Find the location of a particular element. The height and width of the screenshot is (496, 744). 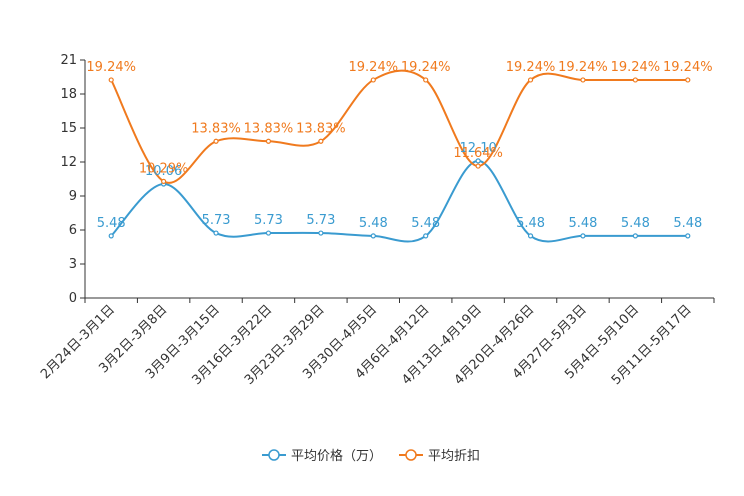

y-tick-label: 15 is located at coordinates (68, 128).